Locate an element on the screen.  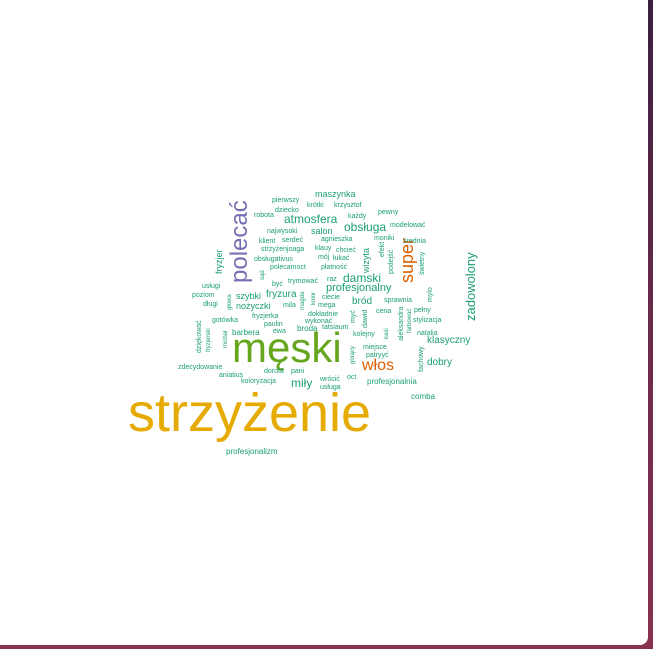
cloud-word: kasi is located at coordinates (387, 333).